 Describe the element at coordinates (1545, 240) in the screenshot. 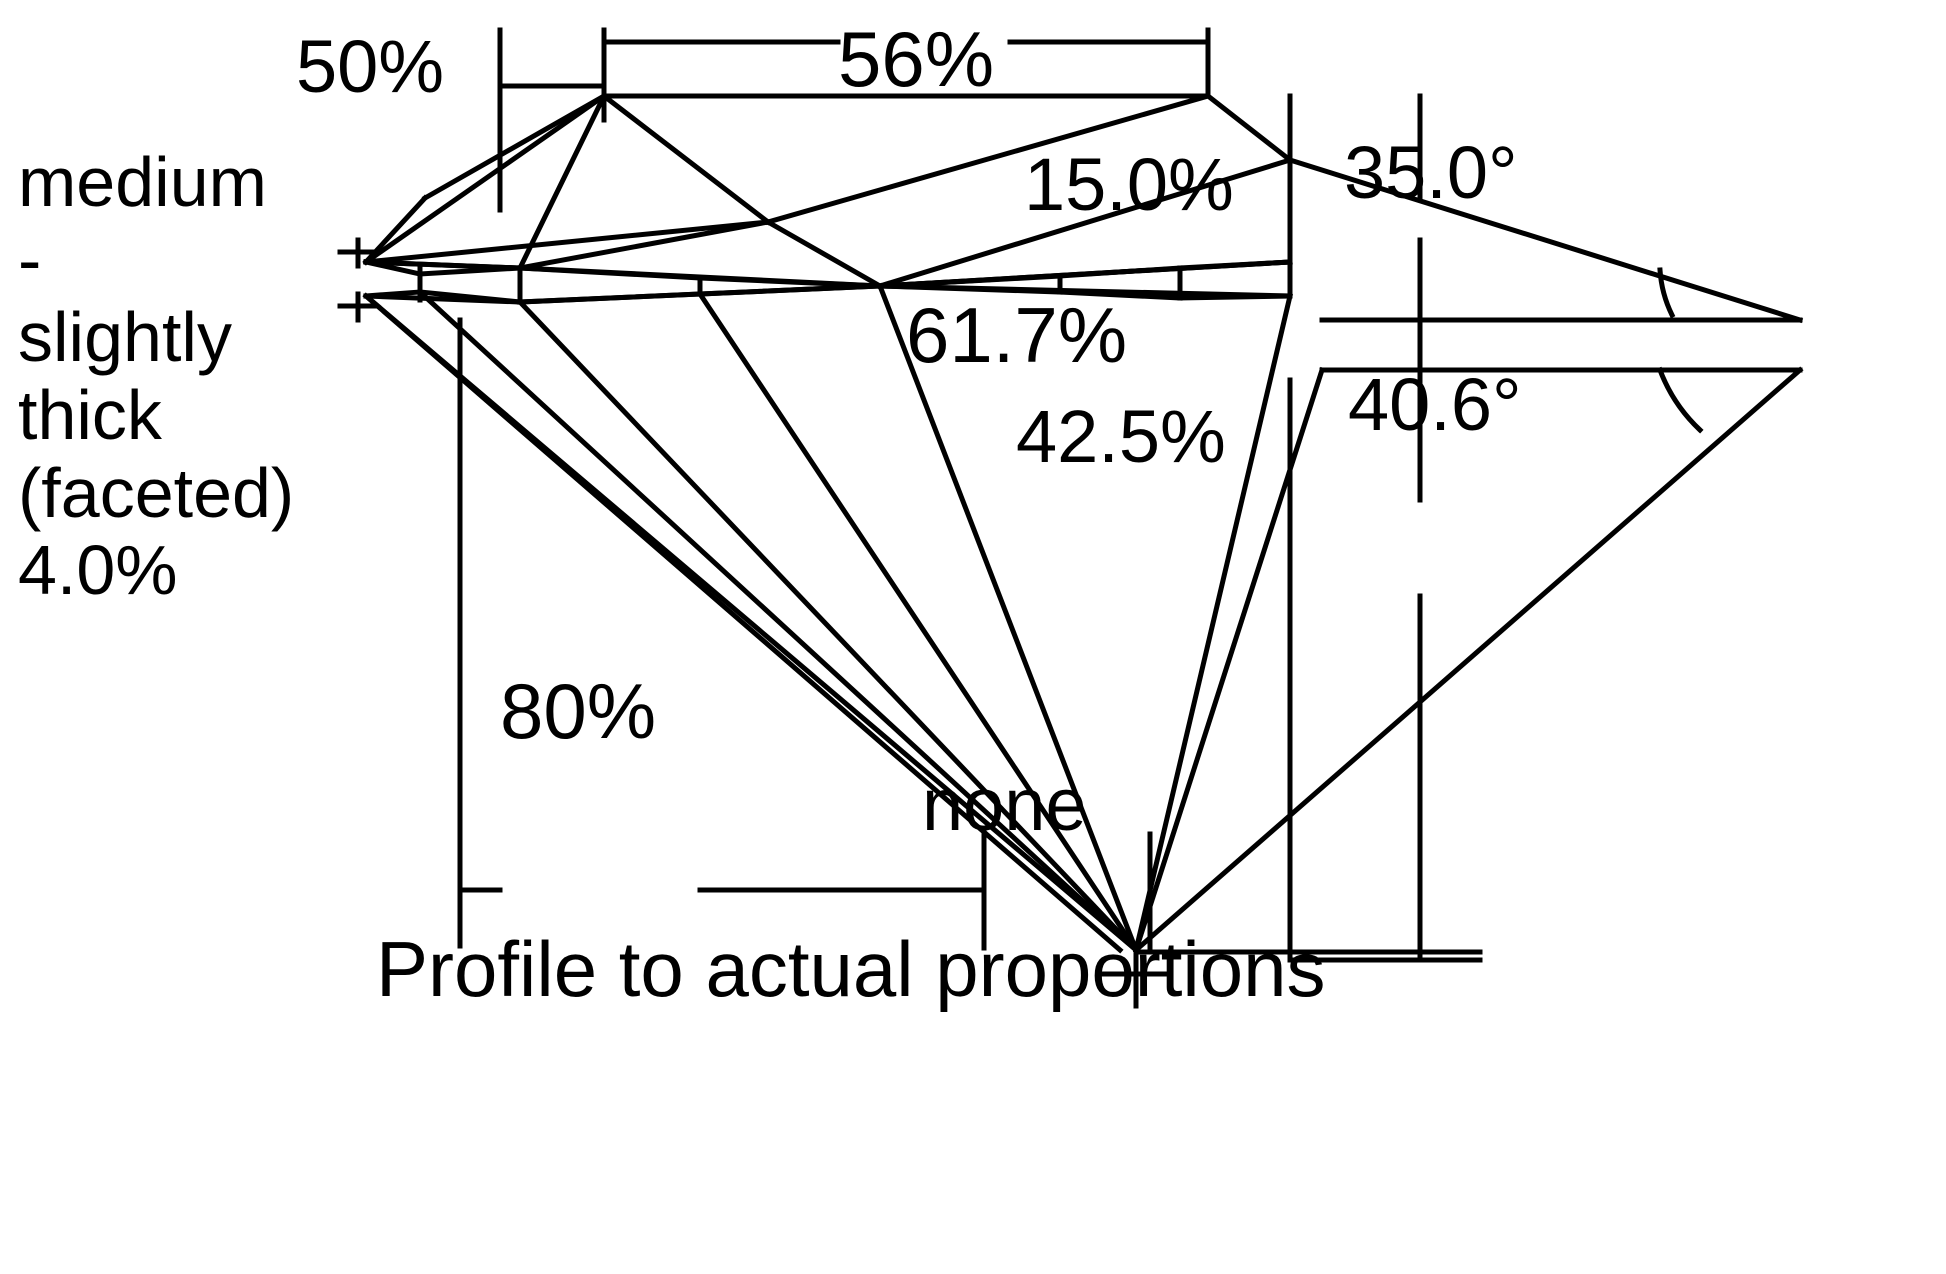

I see `crown-angle-indicator` at that location.